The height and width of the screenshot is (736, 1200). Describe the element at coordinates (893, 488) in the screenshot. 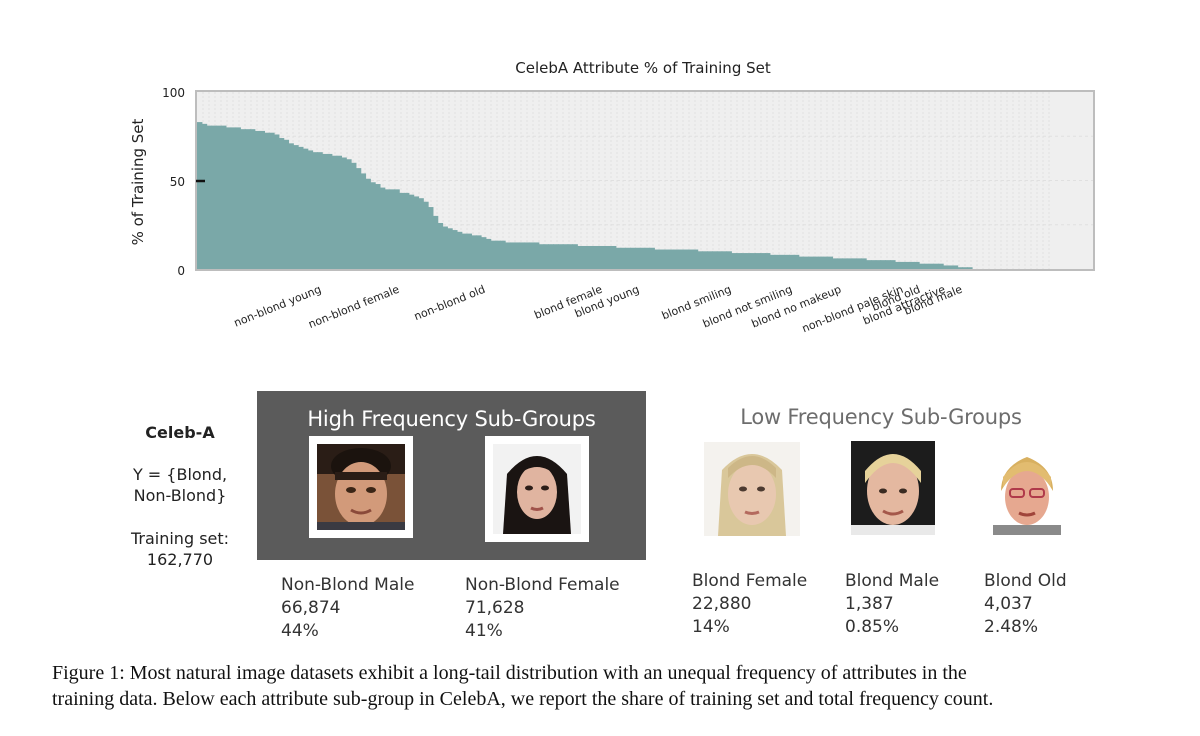

I see `face-photo-blond-male-icon` at that location.